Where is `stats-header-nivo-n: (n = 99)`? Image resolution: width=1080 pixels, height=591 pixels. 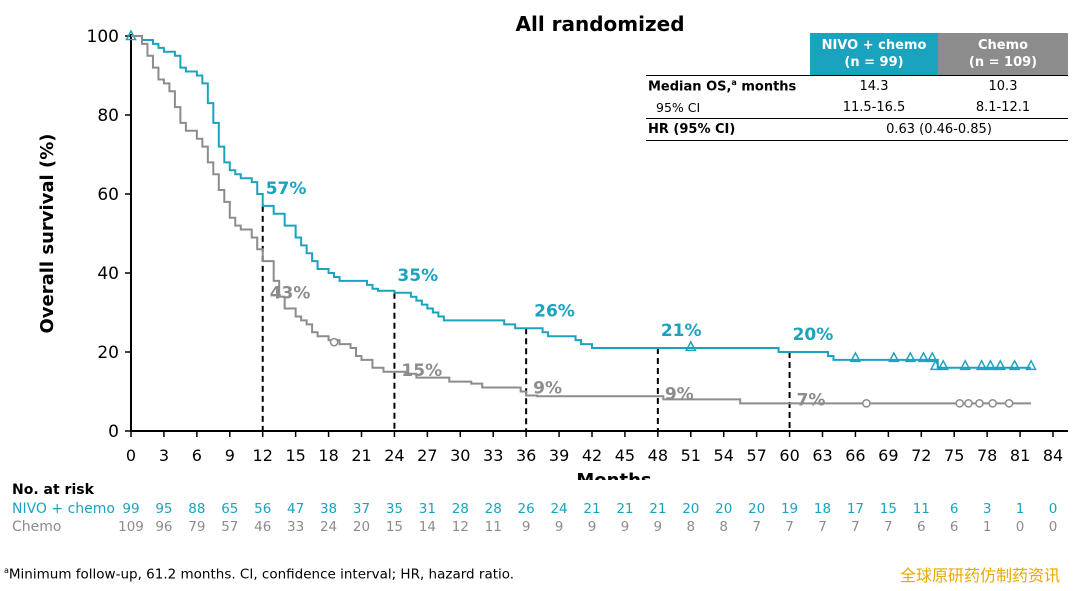
stats-header-nivo-n: (n = 99) is located at coordinates (874, 62).